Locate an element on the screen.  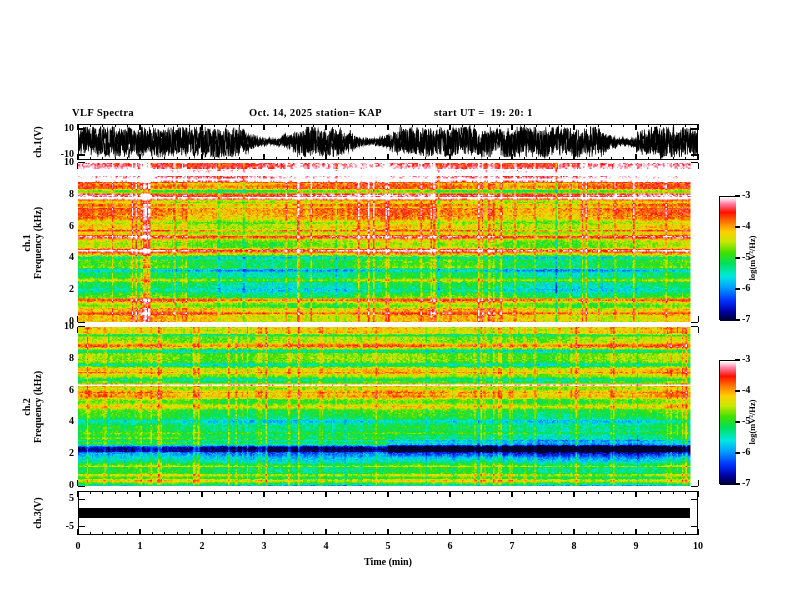
x-tick-label: 4 is located at coordinates (326, 546).